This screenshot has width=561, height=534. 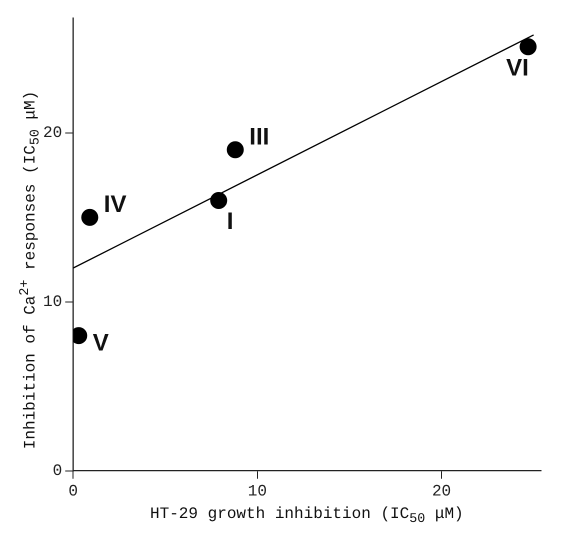 I want to click on y-tick-label: 10, so click(x=52, y=302).